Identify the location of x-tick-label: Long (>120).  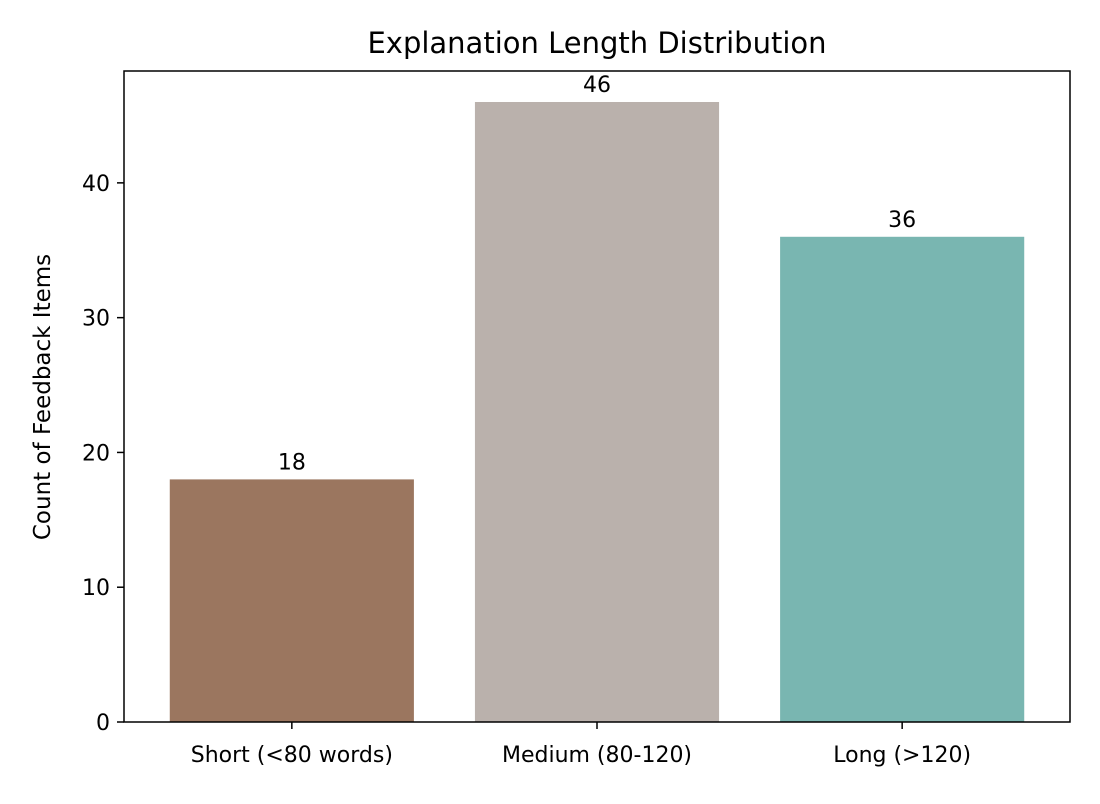
(902, 755).